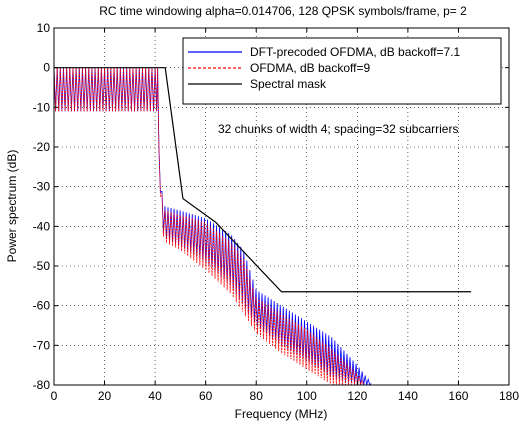 The height and width of the screenshot is (430, 519). Describe the element at coordinates (42, 306) in the screenshot. I see `y-tick-label: -60` at that location.